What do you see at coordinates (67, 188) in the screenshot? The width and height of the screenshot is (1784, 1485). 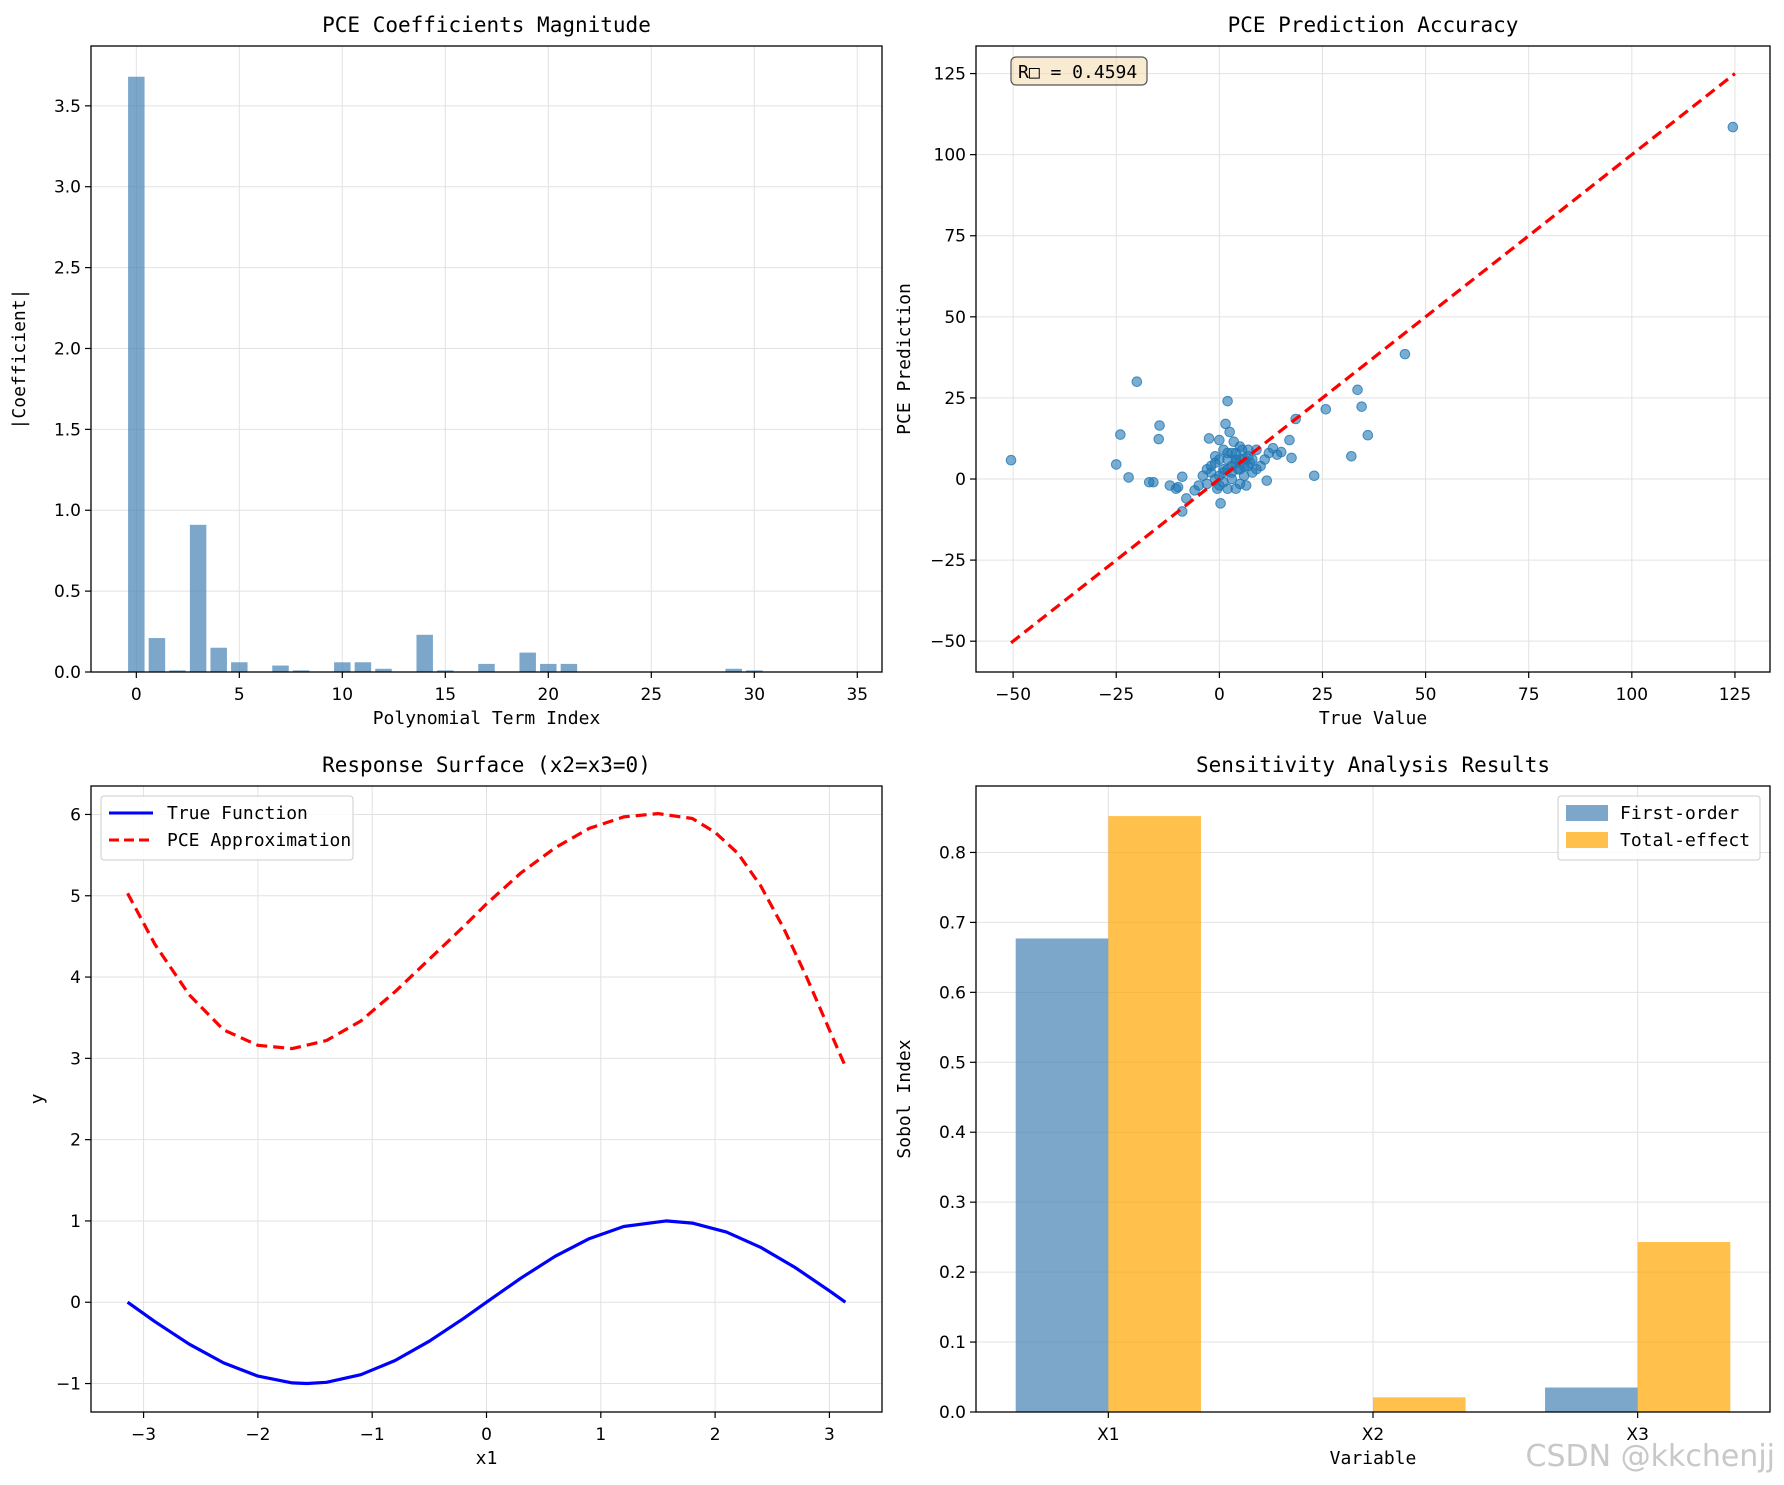 I see `y-tick-label: 3.0` at bounding box center [67, 188].